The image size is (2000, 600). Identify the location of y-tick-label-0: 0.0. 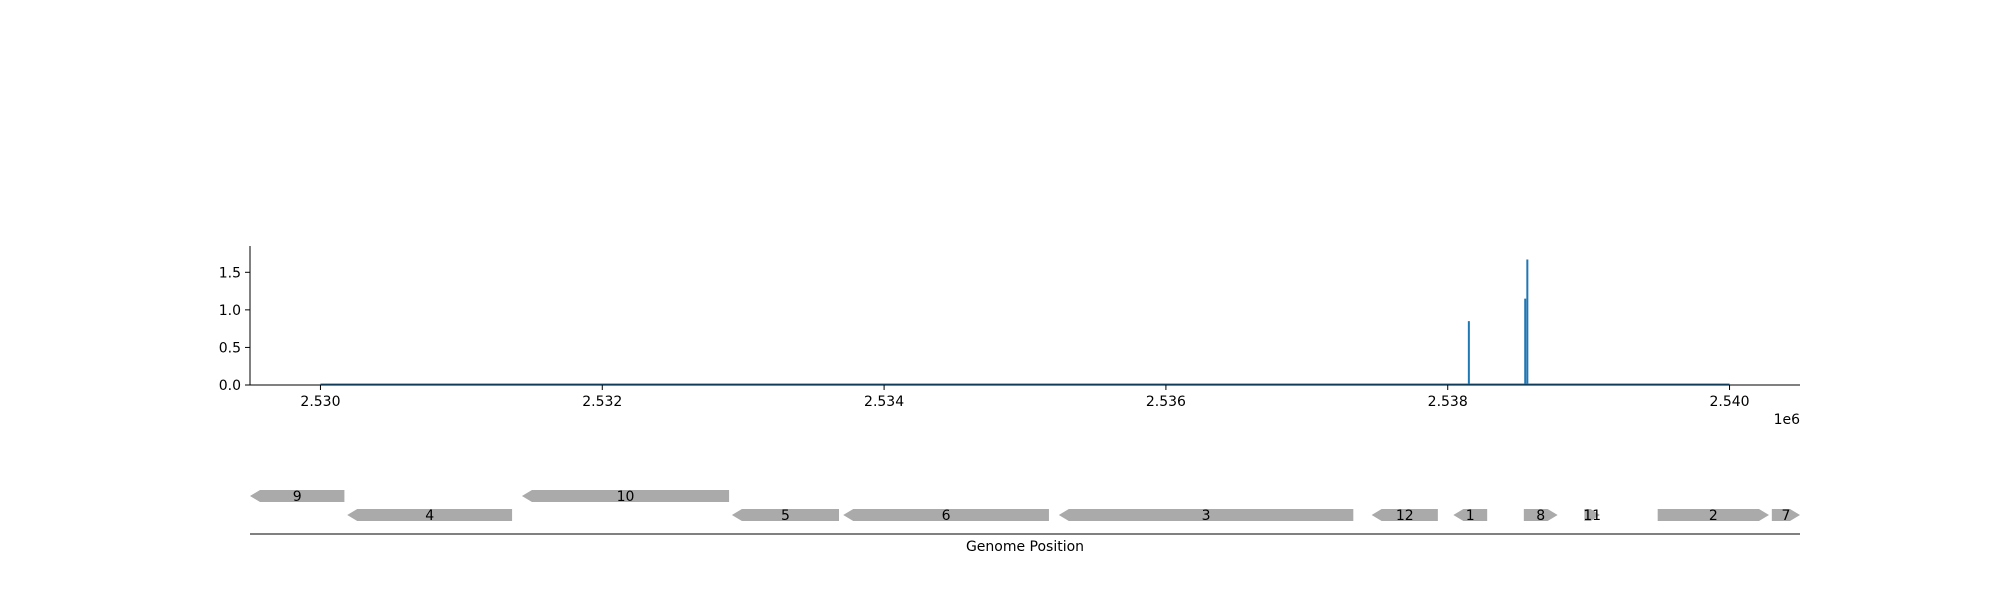
(230, 386).